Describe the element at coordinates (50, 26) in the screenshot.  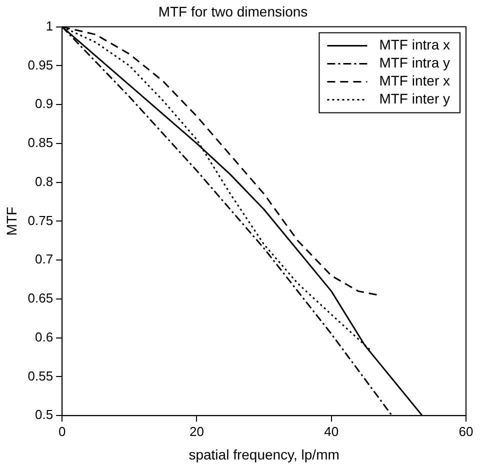
I see `y-tick-label: 1` at that location.